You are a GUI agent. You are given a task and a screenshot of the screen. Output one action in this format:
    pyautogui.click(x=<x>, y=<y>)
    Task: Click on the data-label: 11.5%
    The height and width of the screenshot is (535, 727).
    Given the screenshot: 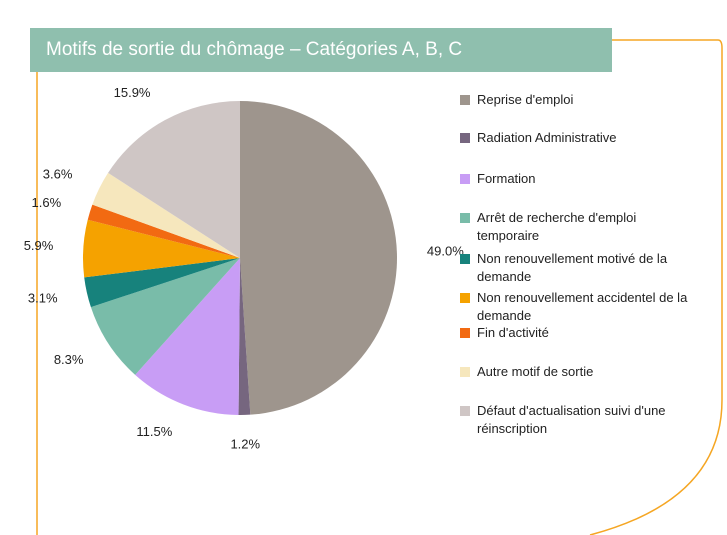 What is the action you would take?
    pyautogui.click(x=154, y=431)
    